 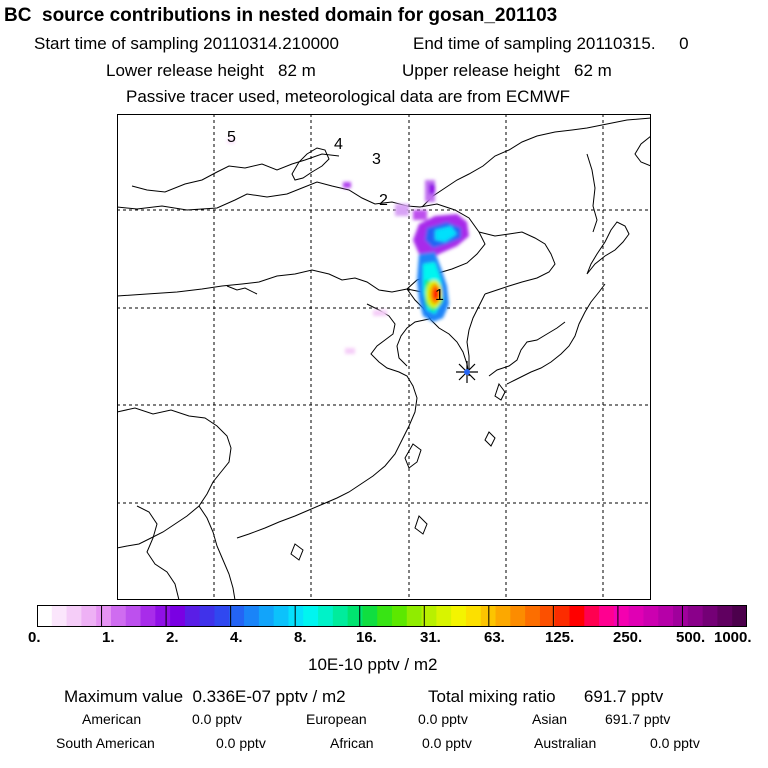 I want to click on japan-honshu-west, so click(x=527, y=349).